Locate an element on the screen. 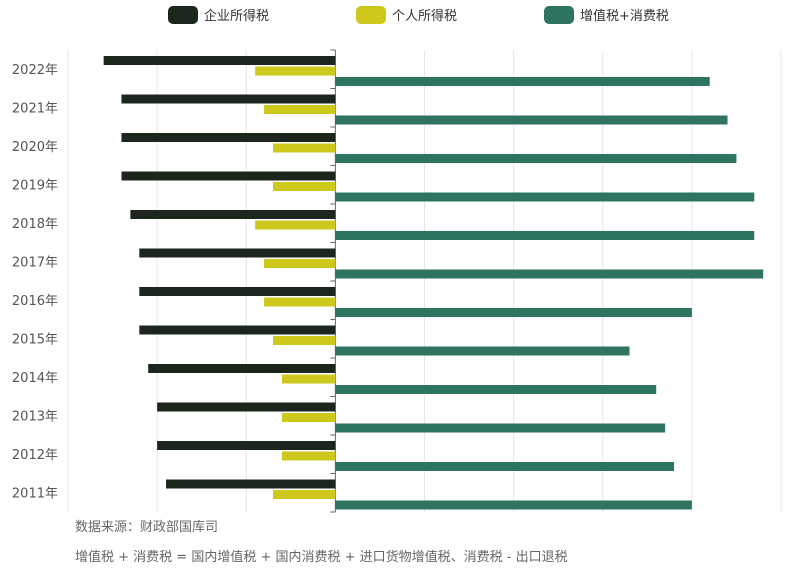 This screenshot has height=574, width=791. category-label: 2011年 is located at coordinates (35, 494).